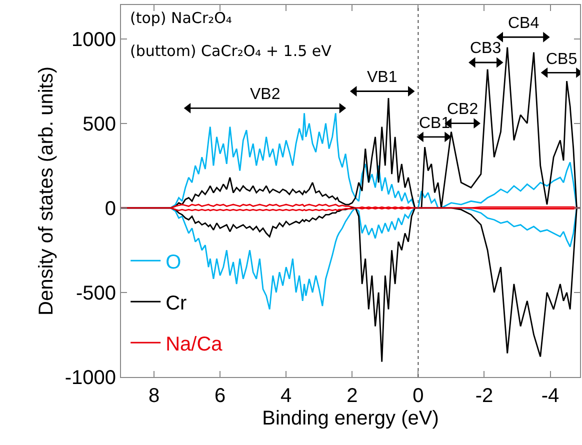 The height and width of the screenshot is (445, 582). I want to click on y-axis-title: Density of states (arb. units), so click(46, 191).